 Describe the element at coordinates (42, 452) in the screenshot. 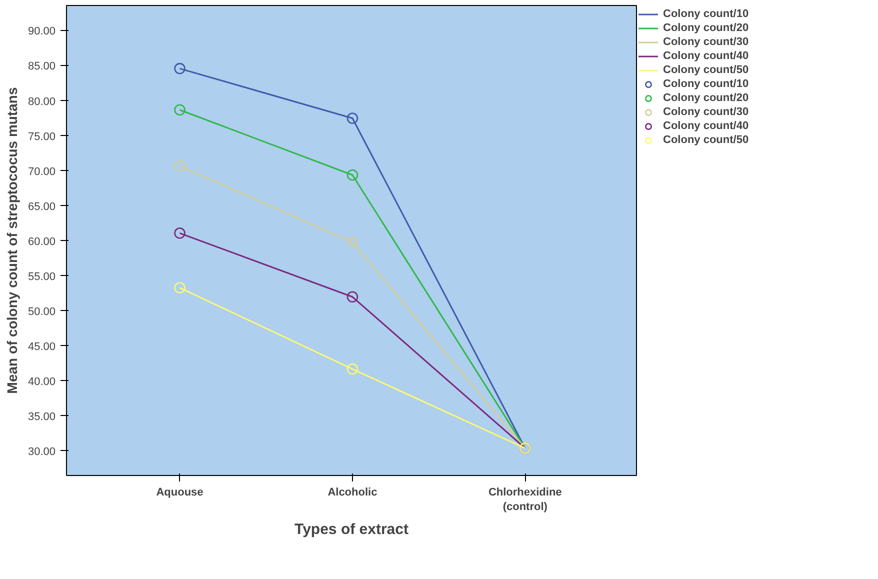

I see `y-tick-label: 30.00` at that location.